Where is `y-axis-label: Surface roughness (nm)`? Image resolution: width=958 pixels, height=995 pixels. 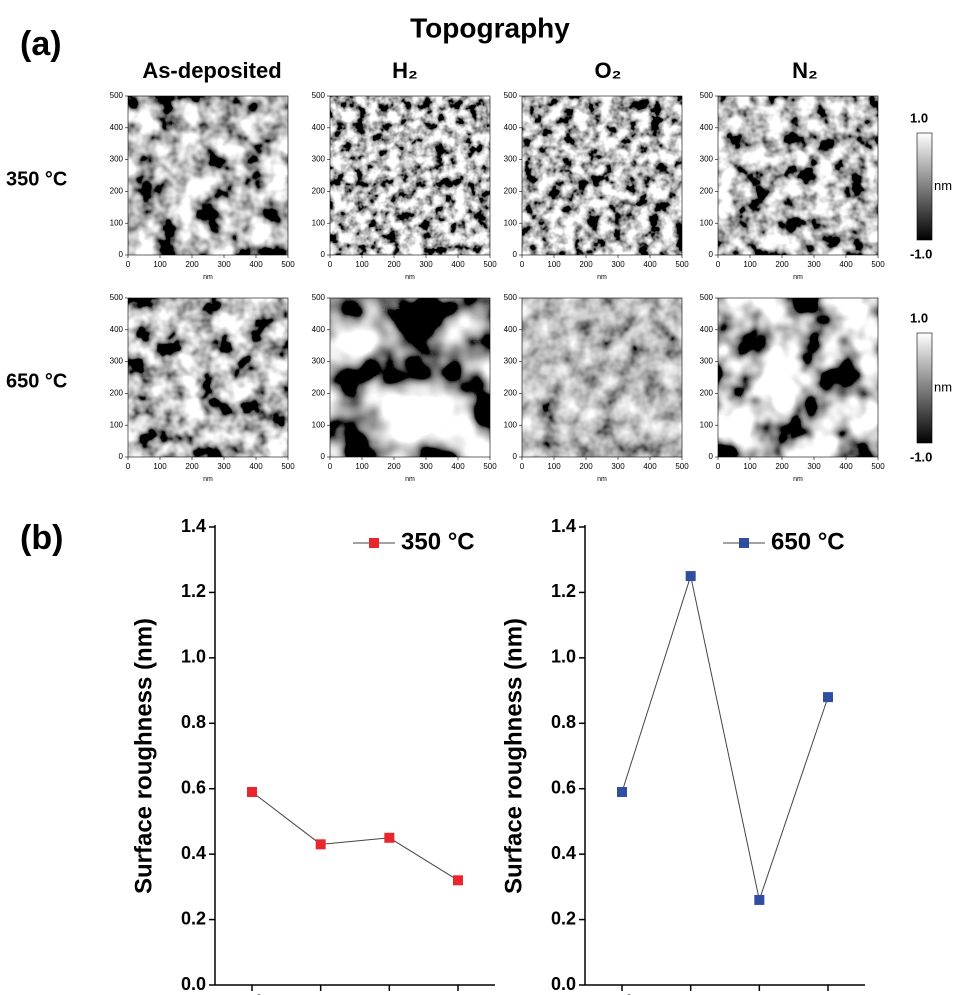 y-axis-label: Surface roughness (nm) is located at coordinates (143, 756).